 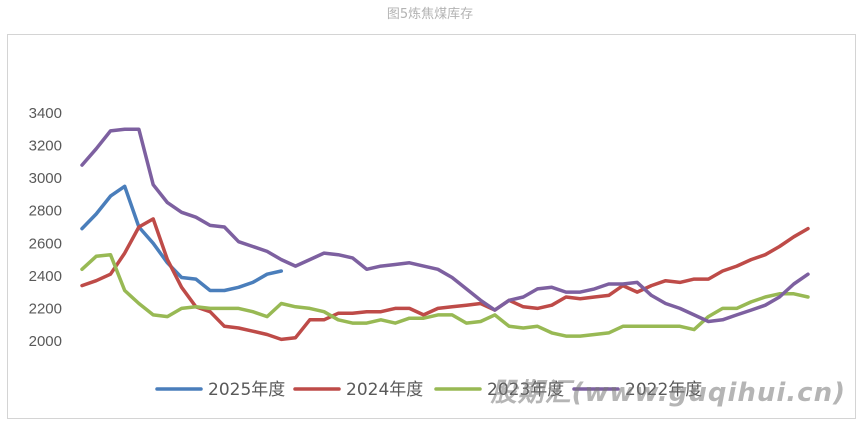 What do you see at coordinates (45, 146) in the screenshot?
I see `y-tick-label: 3200` at bounding box center [45, 146].